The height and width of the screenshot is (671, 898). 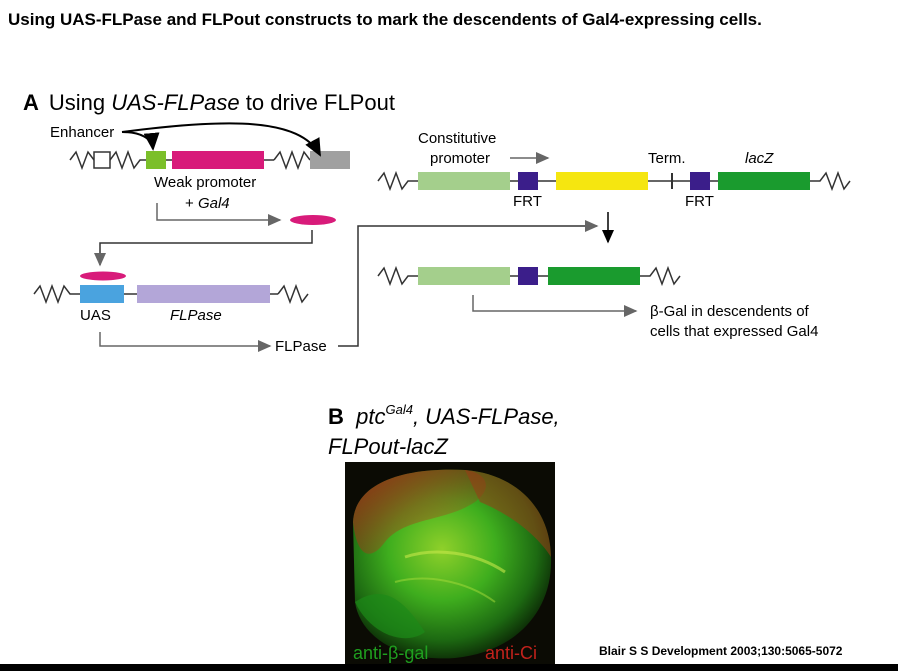 What do you see at coordinates (82, 132) in the screenshot?
I see `enhancer-label: Enhancer` at bounding box center [82, 132].